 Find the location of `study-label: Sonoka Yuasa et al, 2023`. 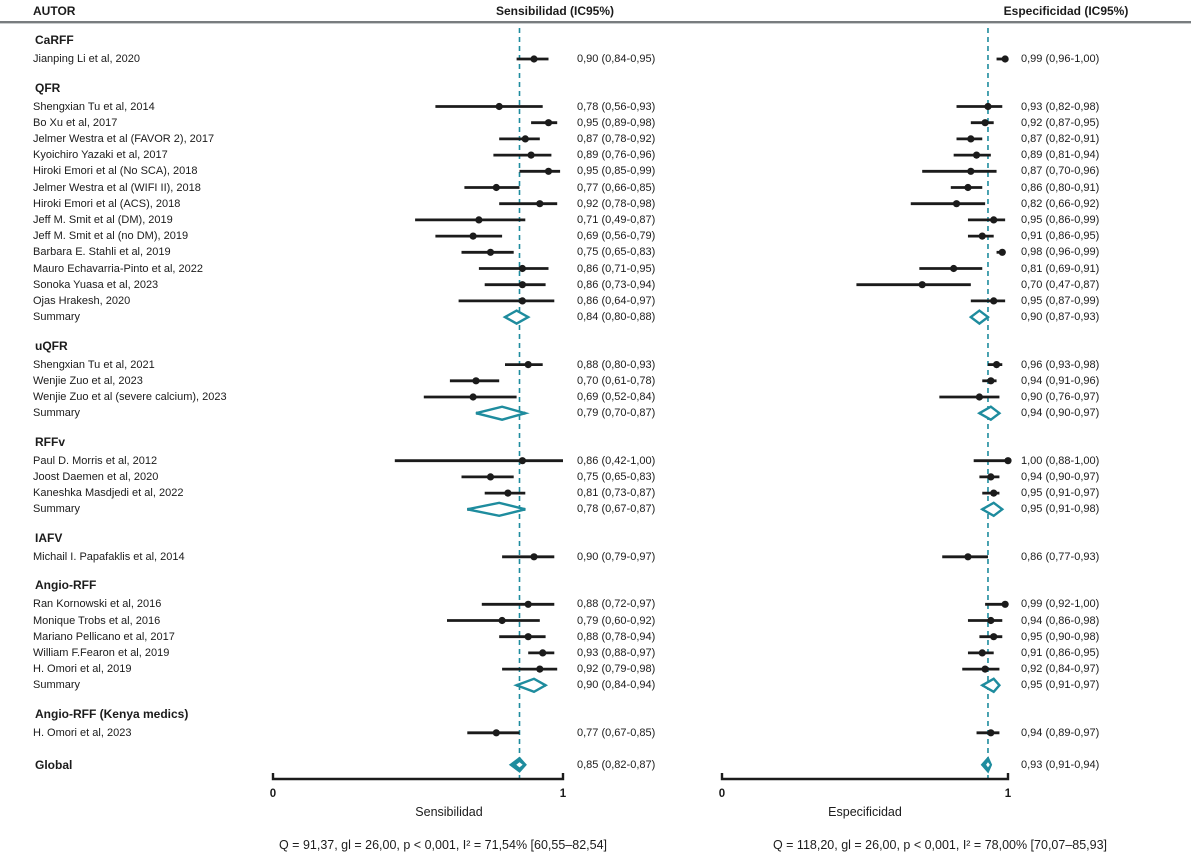

study-label: Sonoka Yuasa et al, 2023 is located at coordinates (96, 284).